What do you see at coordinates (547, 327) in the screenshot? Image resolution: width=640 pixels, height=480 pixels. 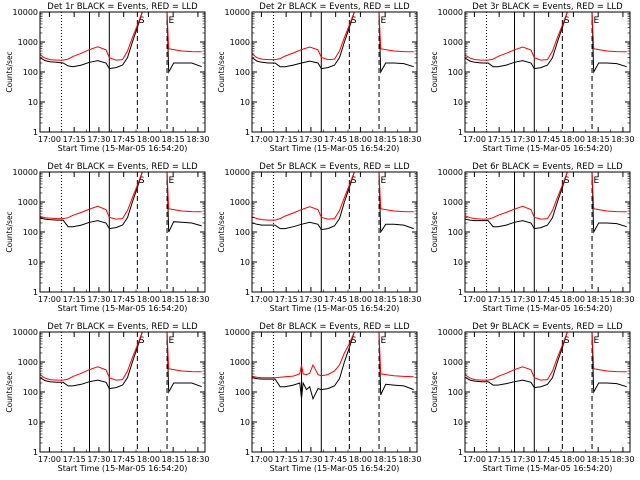 I see `panel-title: Det 9r BLACK = Events, RED = LLD` at bounding box center [547, 327].